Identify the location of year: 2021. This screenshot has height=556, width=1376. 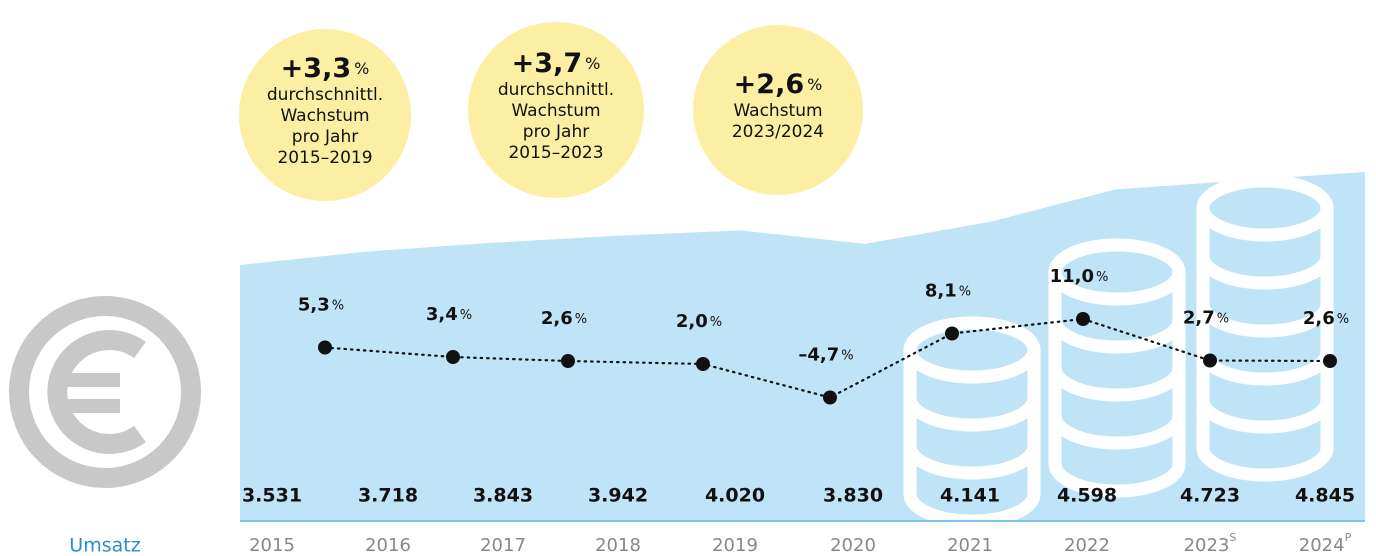
(970, 545).